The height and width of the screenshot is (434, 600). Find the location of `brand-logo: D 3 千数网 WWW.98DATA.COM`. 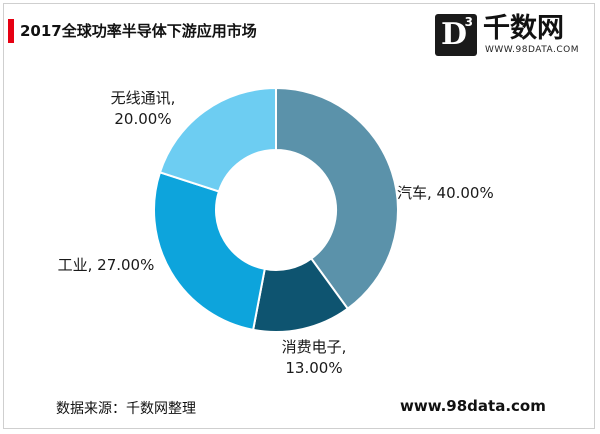

brand-logo: D 3 千数网 WWW.98DATA.COM is located at coordinates (515, 37).